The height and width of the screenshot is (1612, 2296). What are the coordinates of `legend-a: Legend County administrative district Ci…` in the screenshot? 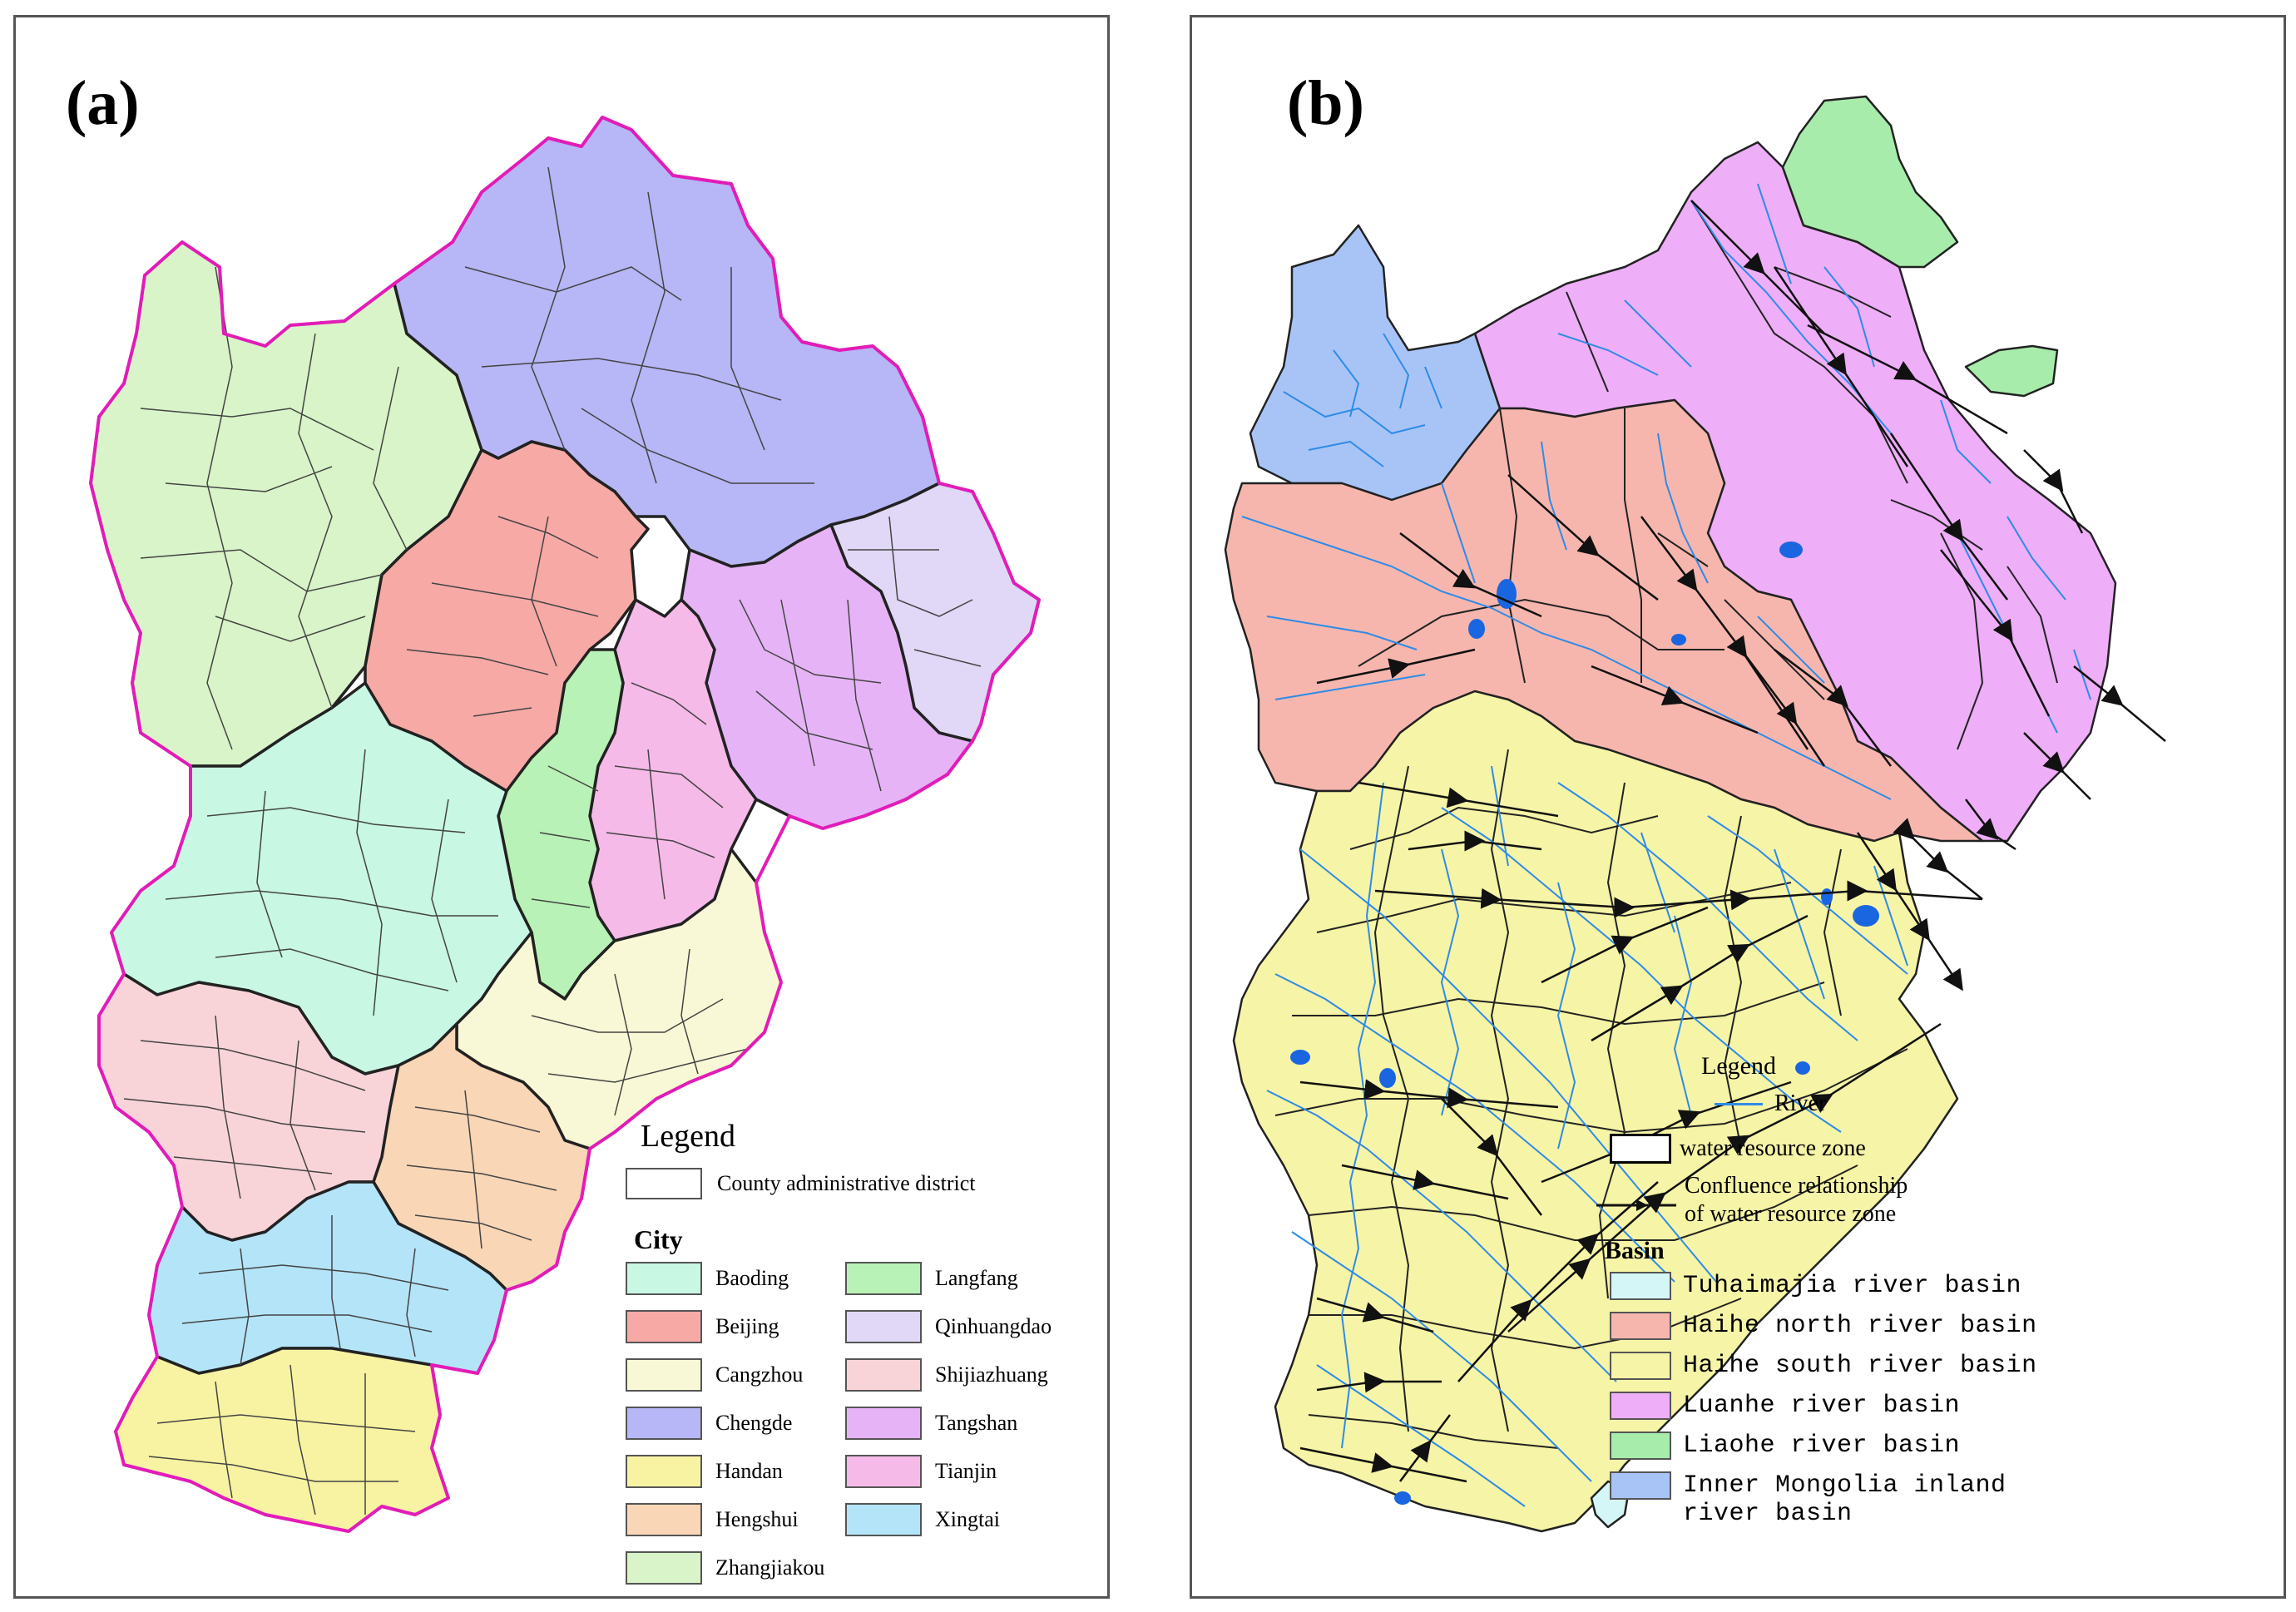 It's located at (845, 1351).